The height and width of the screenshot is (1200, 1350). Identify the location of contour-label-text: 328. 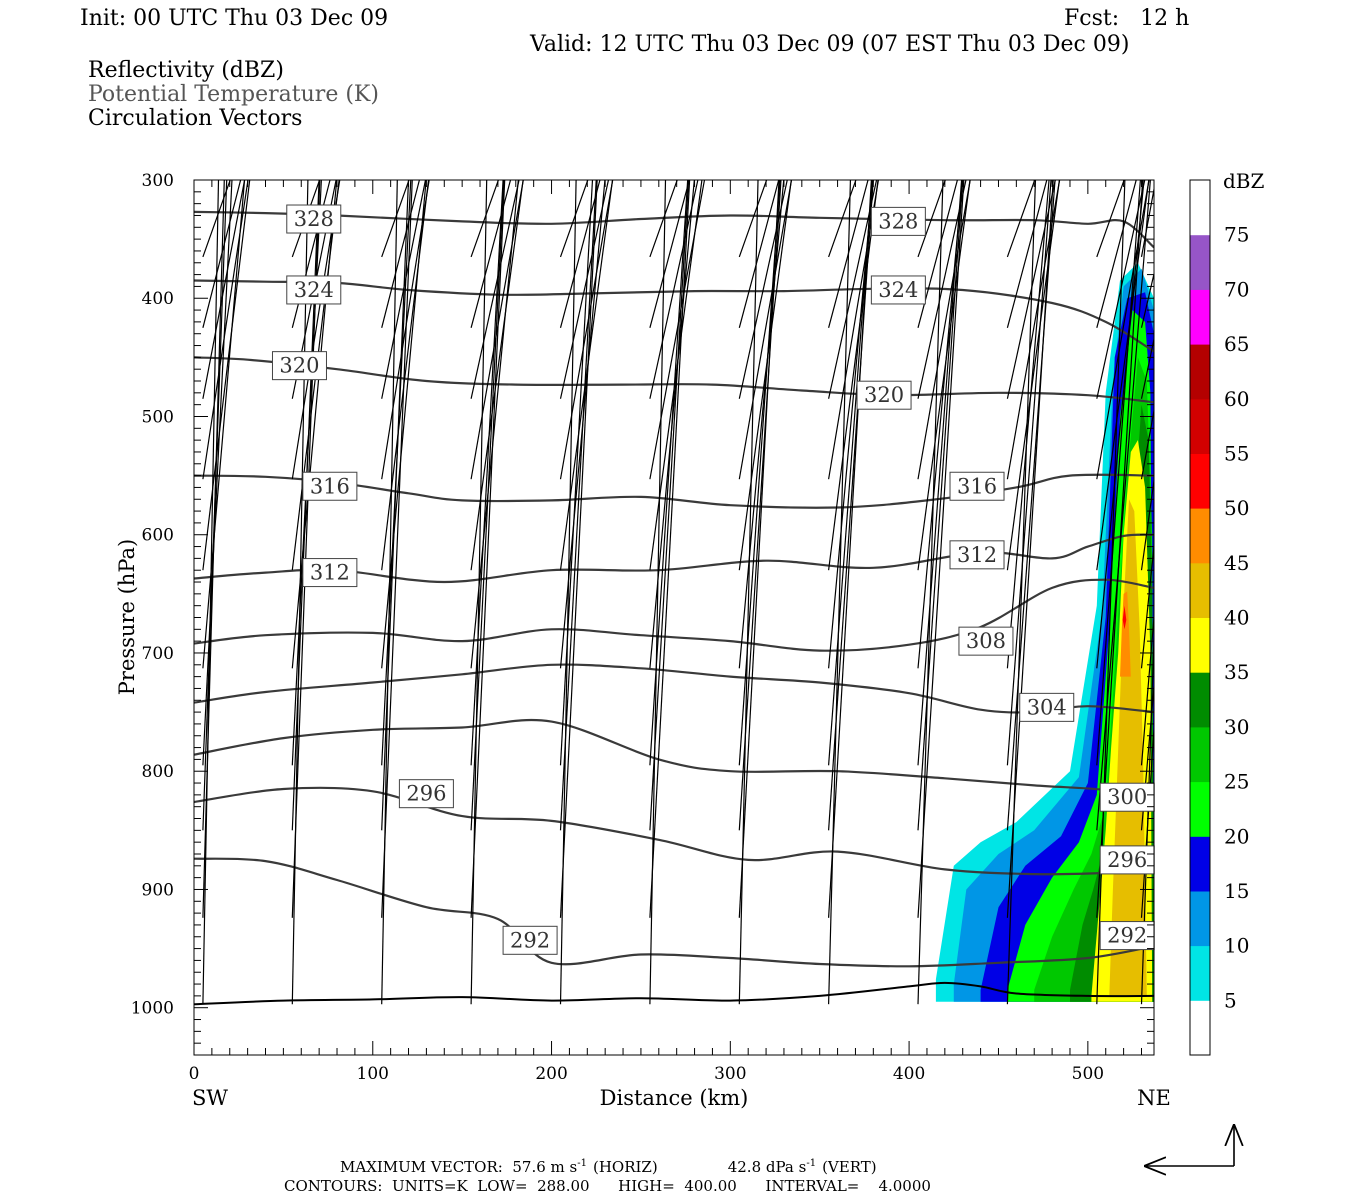
(898, 221).